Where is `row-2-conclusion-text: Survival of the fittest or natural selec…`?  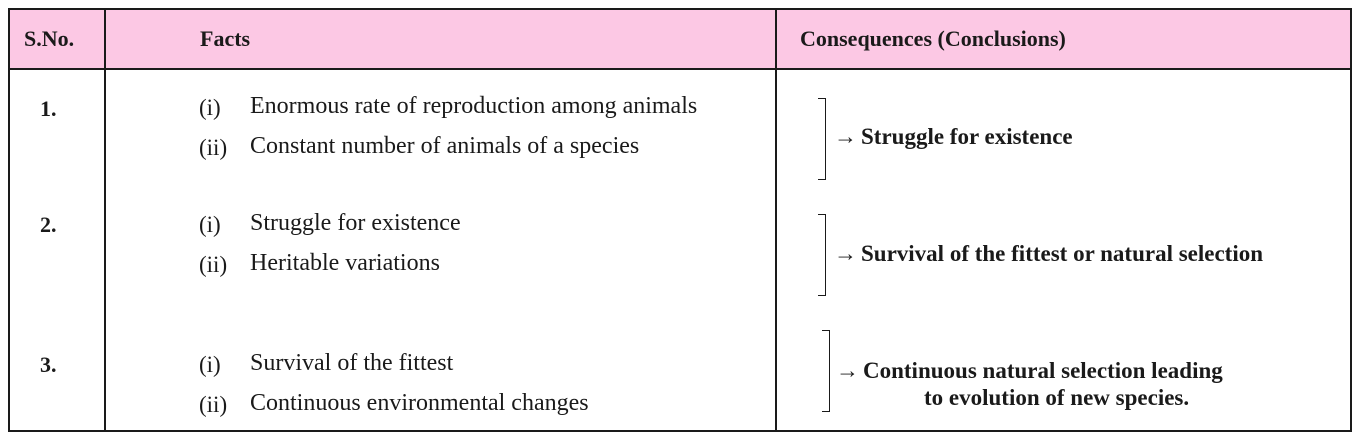
row-2-conclusion-text: Survival of the fittest or natural selec… is located at coordinates (1062, 253).